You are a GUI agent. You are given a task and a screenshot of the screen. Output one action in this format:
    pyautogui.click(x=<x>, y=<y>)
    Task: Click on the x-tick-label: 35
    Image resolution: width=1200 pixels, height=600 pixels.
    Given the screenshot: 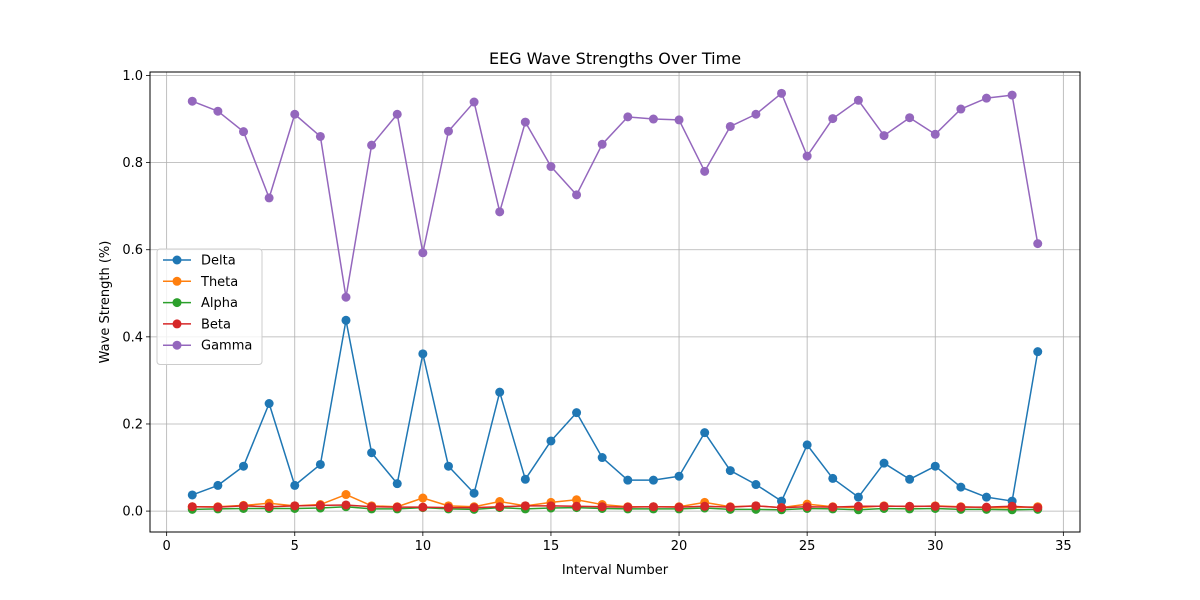 What is the action you would take?
    pyautogui.click(x=1063, y=546)
    